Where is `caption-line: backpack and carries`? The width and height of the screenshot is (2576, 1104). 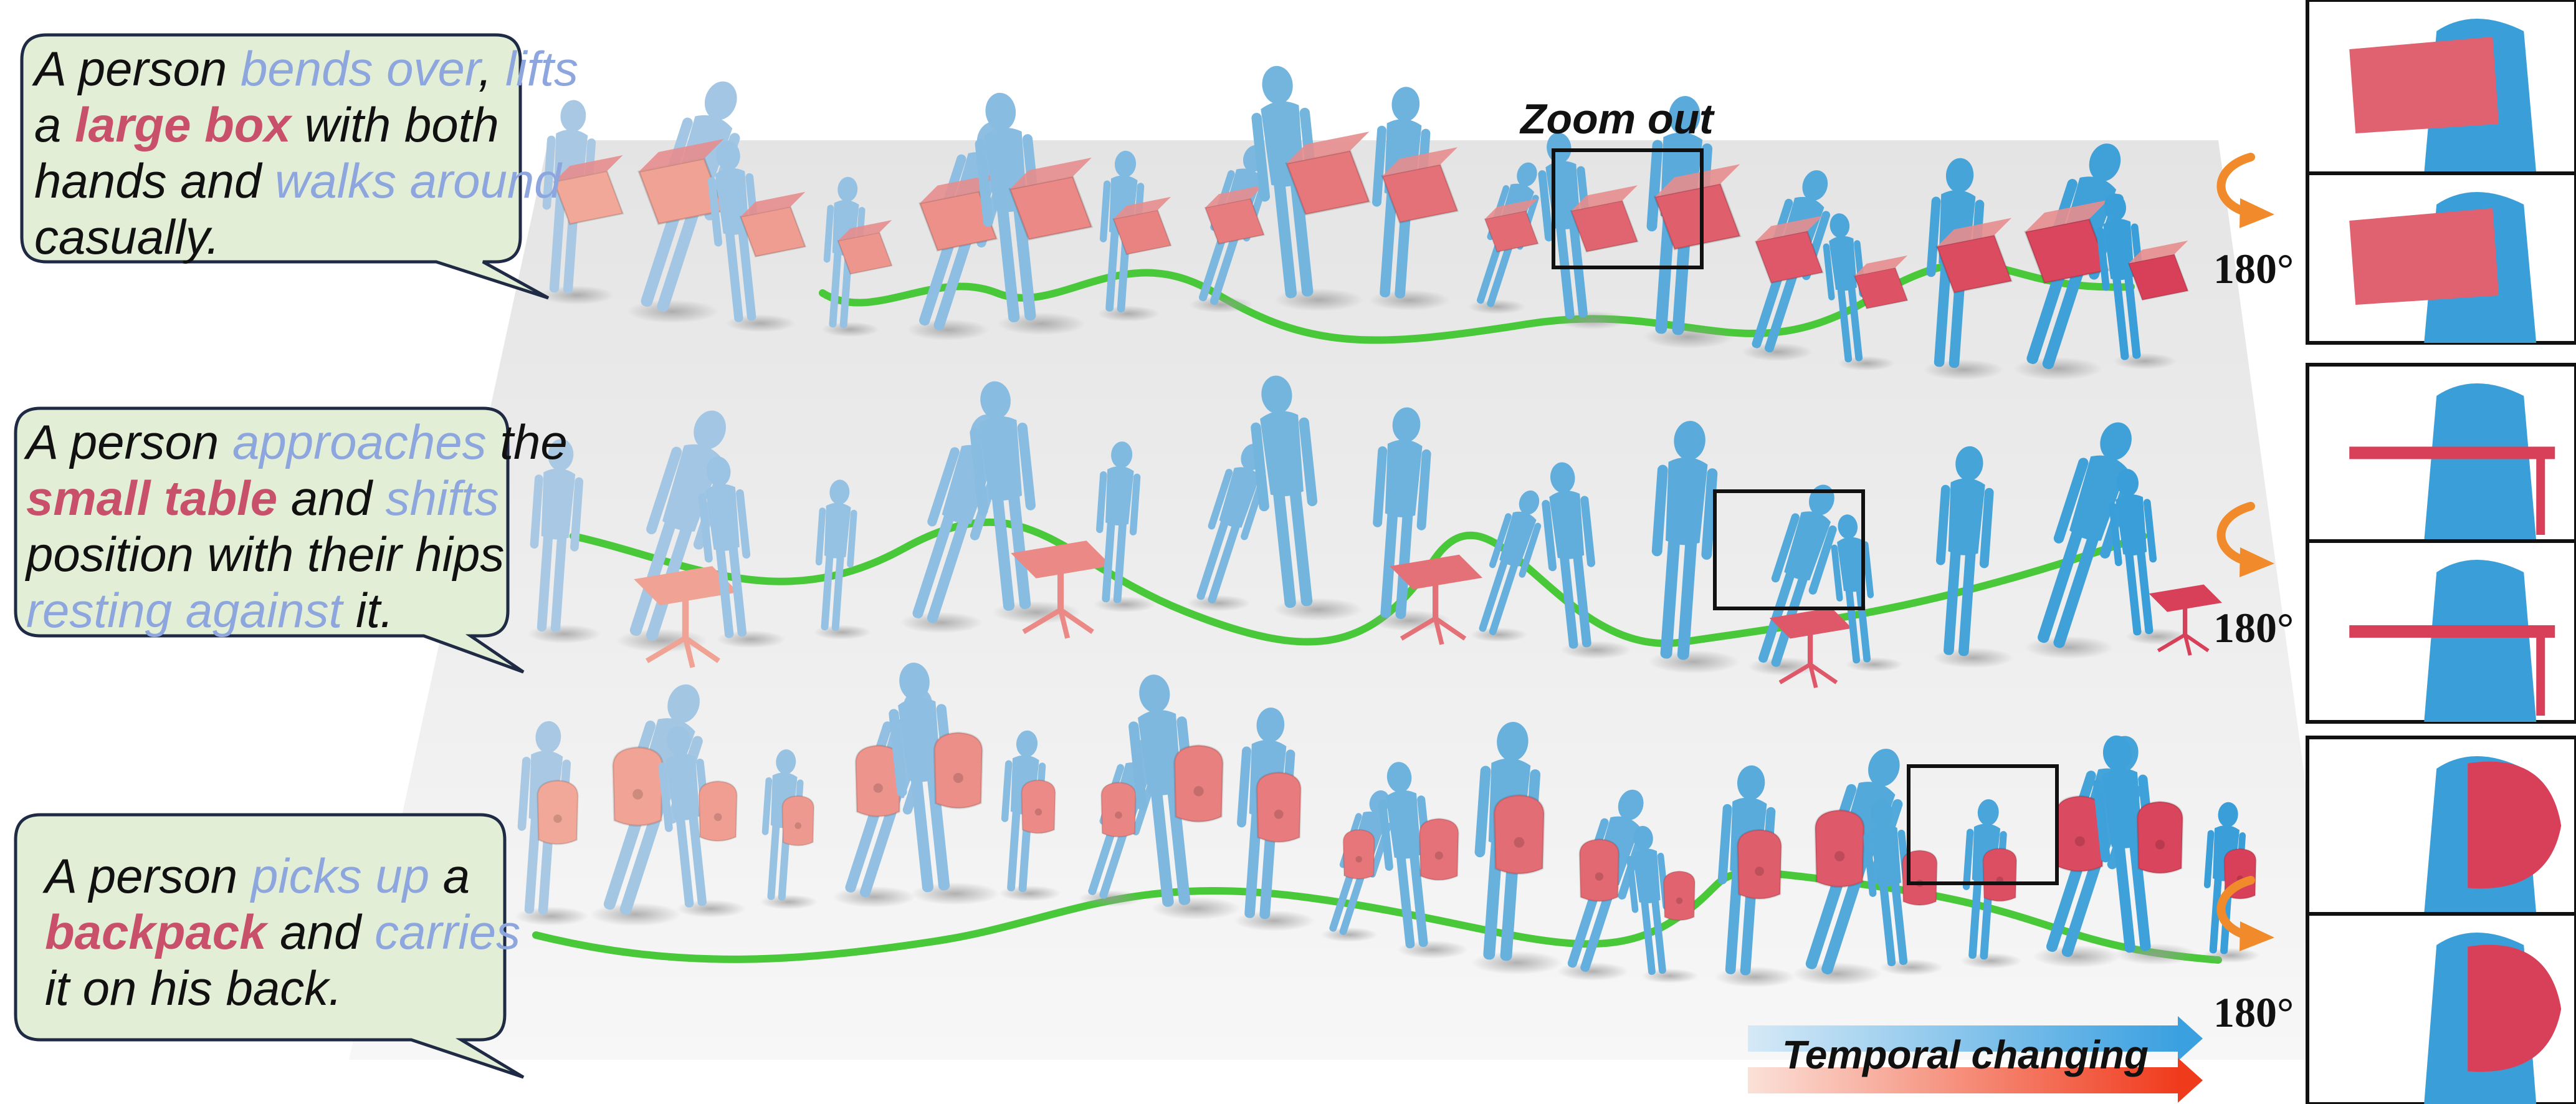 caption-line: backpack and carries is located at coordinates (282, 932).